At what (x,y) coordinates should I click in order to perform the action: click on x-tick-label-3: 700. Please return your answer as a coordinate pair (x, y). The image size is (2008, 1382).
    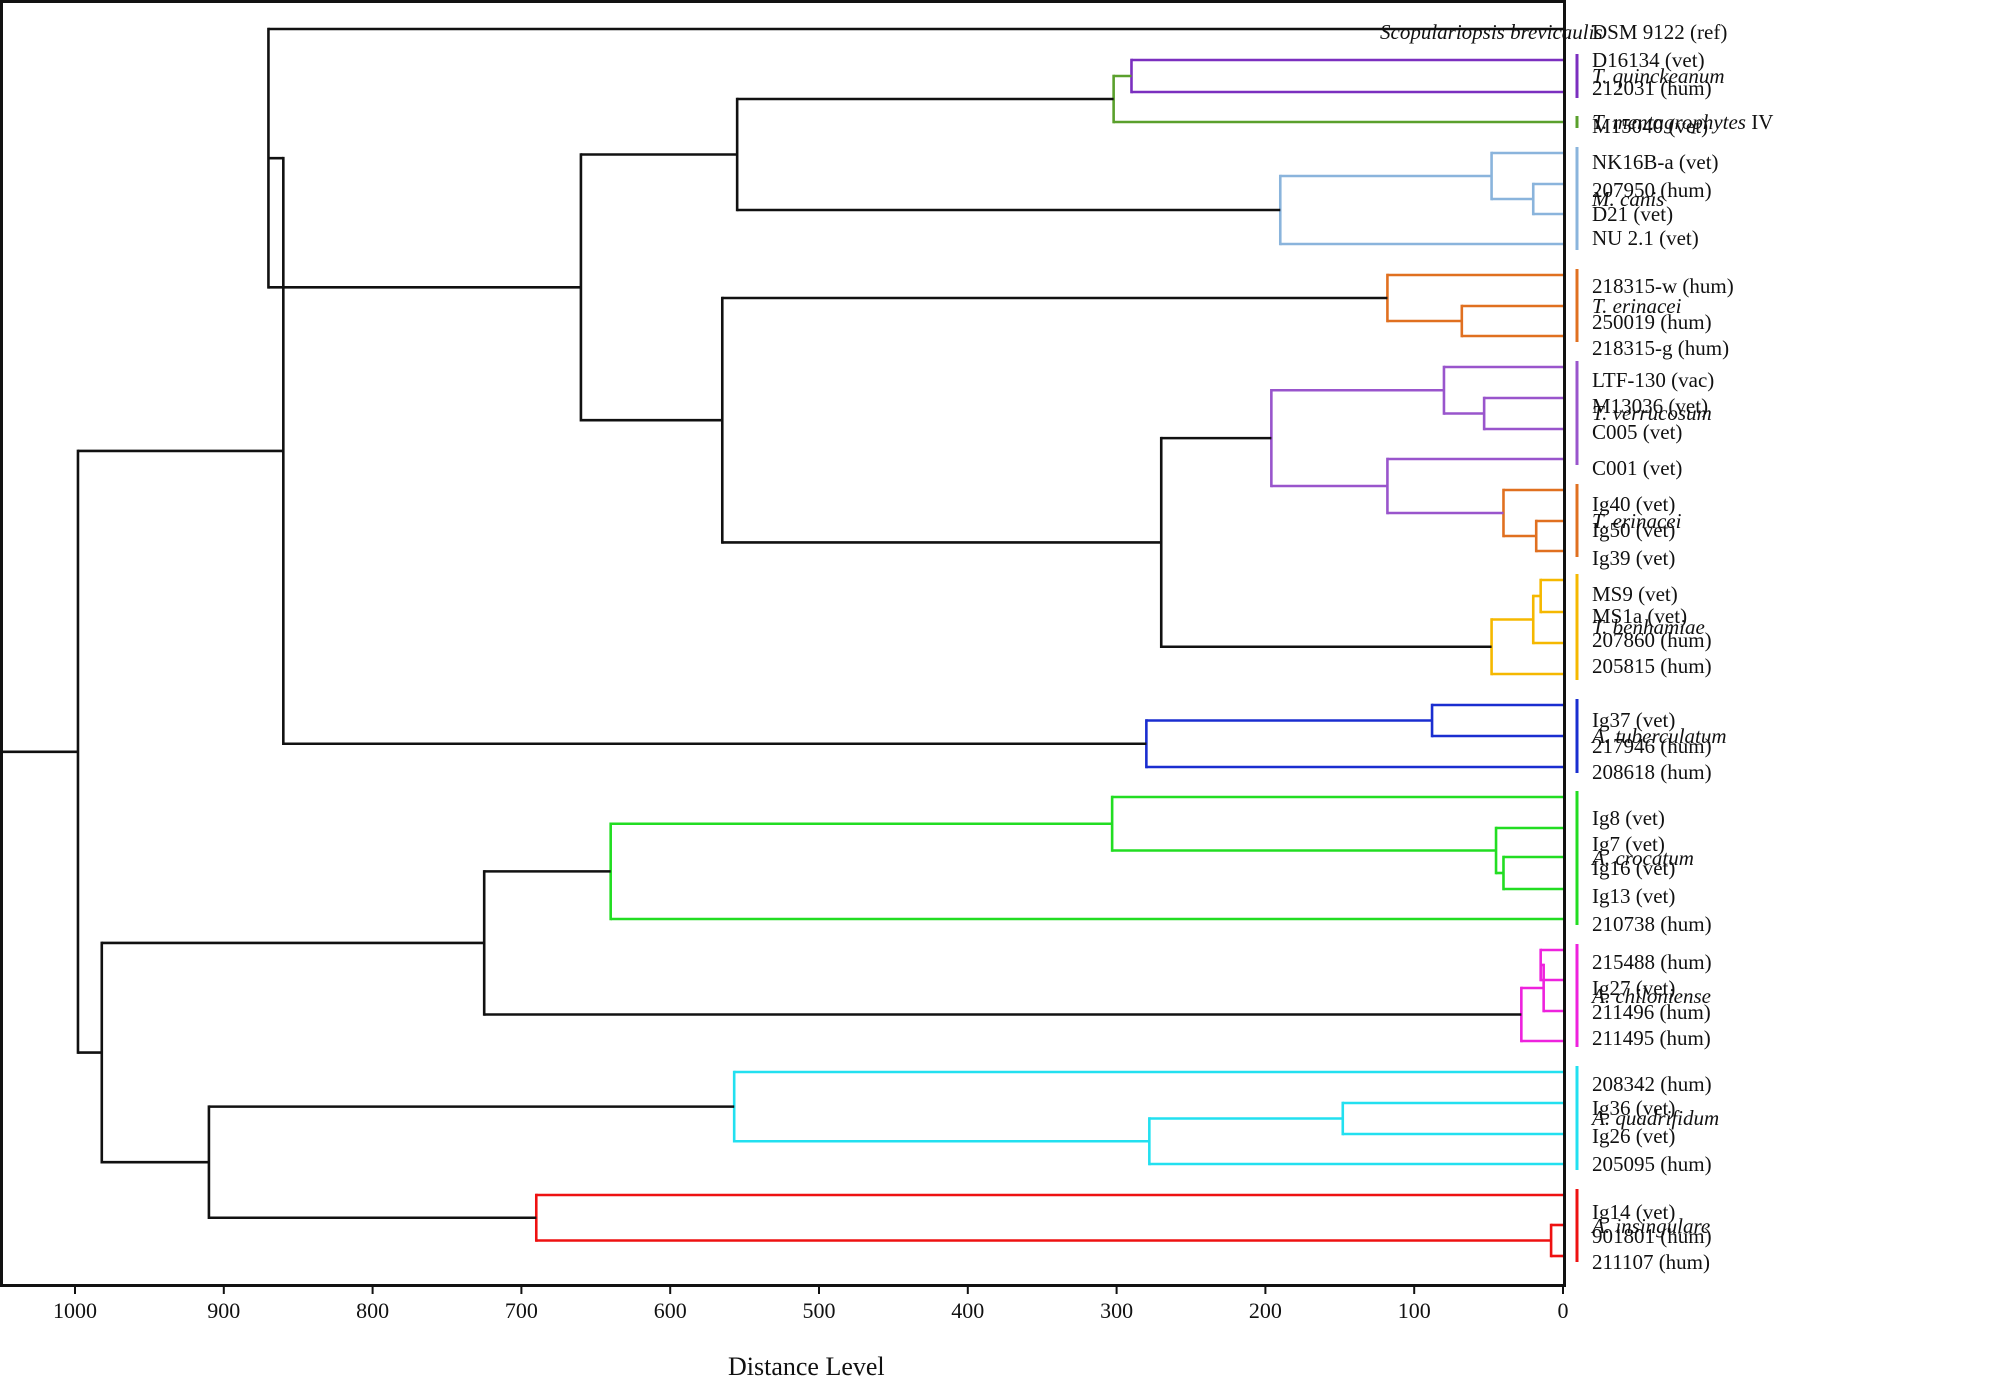
    Looking at the image, I should click on (521, 1310).